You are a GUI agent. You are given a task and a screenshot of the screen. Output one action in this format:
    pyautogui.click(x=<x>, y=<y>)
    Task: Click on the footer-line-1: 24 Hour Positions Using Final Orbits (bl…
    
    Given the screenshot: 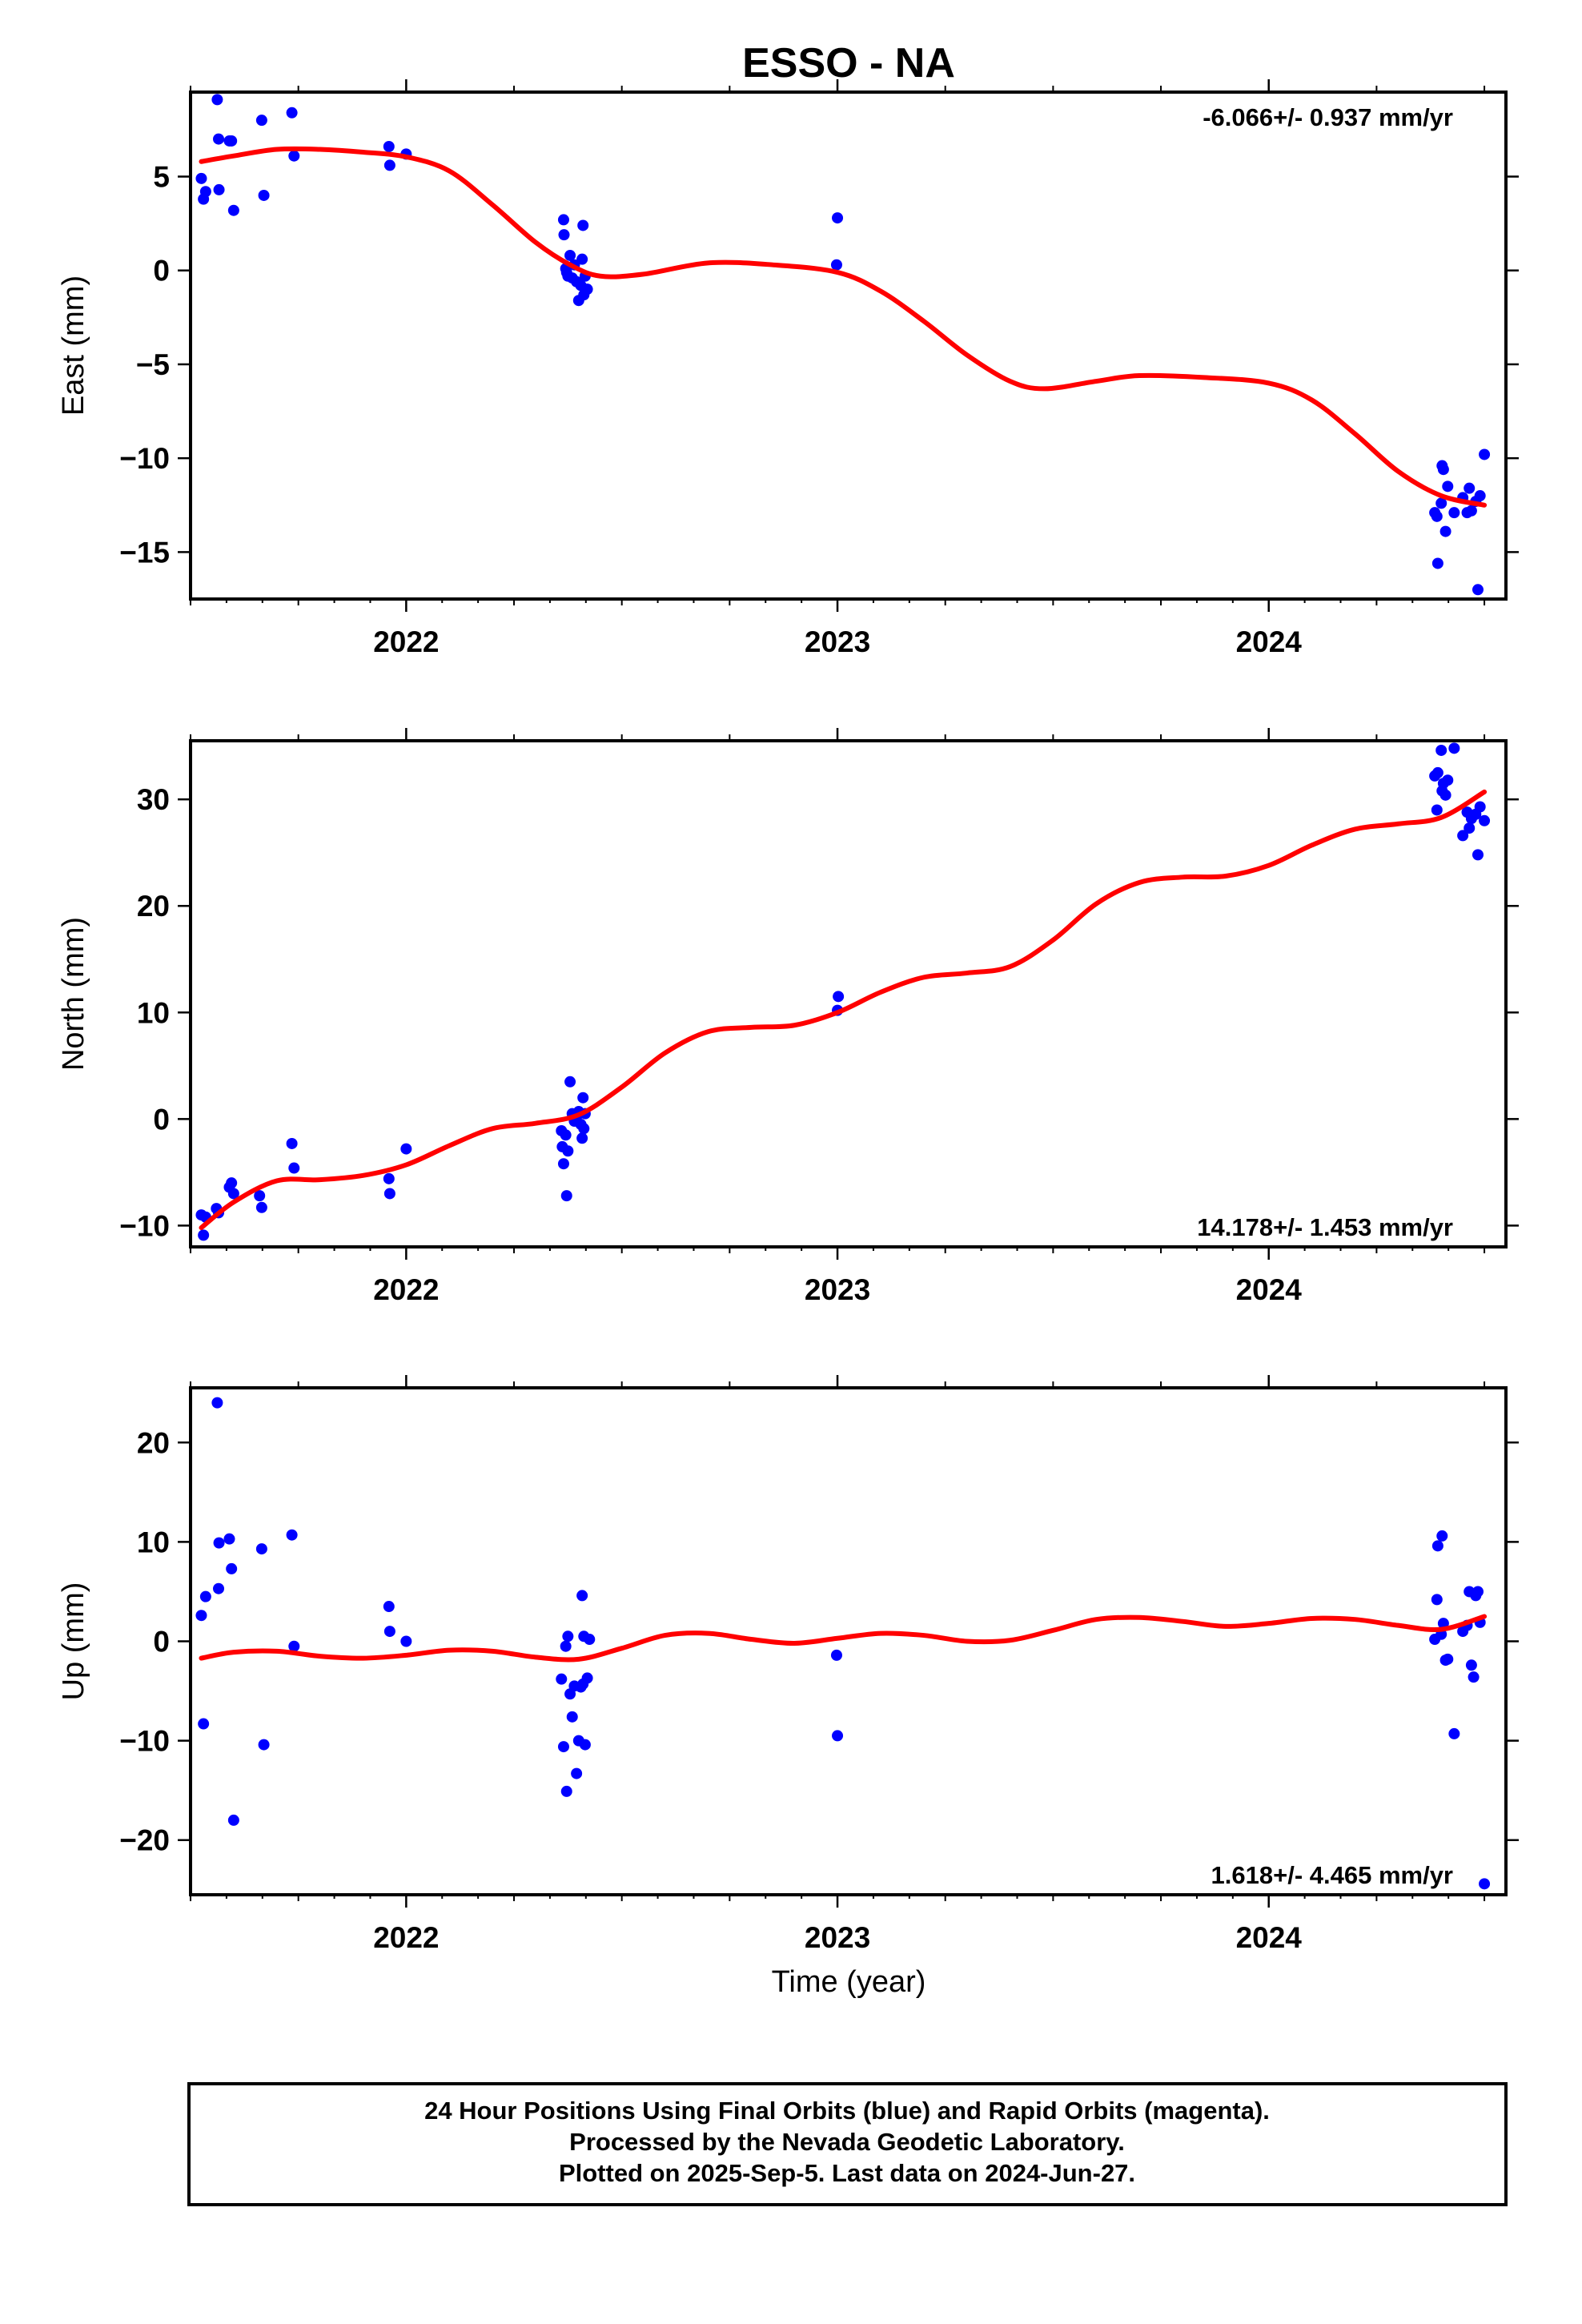 What is the action you would take?
    pyautogui.click(x=847, y=2111)
    